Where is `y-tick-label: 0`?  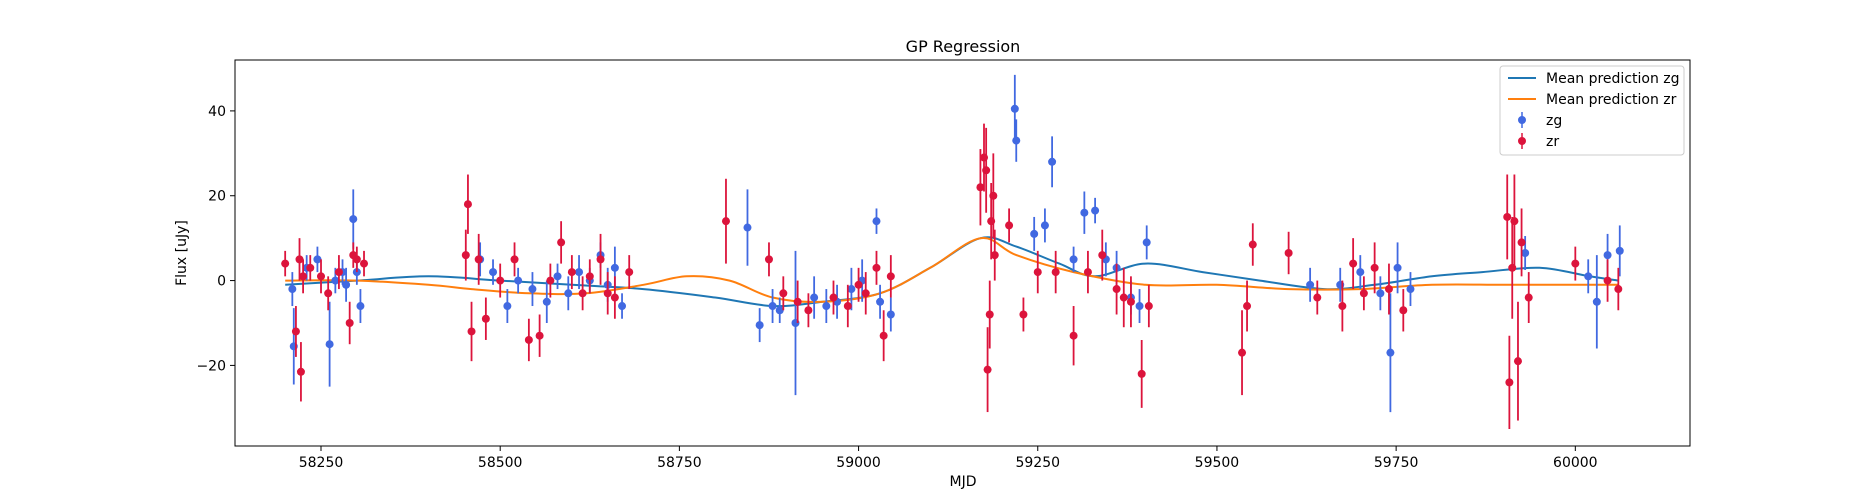
y-tick-label: 0 is located at coordinates (221, 282).